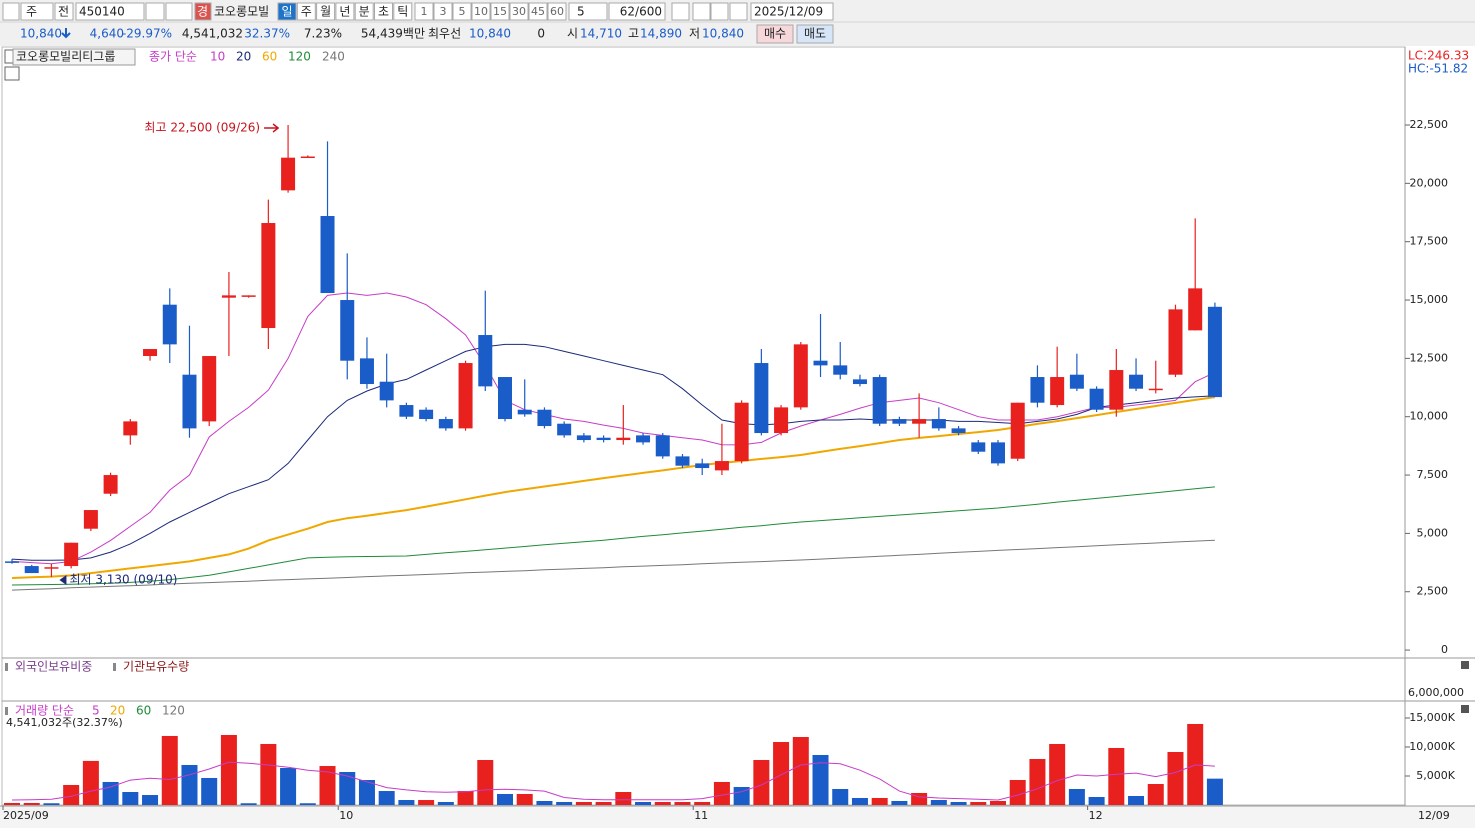 The height and width of the screenshot is (828, 1475). I want to click on period-select, so click(37, 11).